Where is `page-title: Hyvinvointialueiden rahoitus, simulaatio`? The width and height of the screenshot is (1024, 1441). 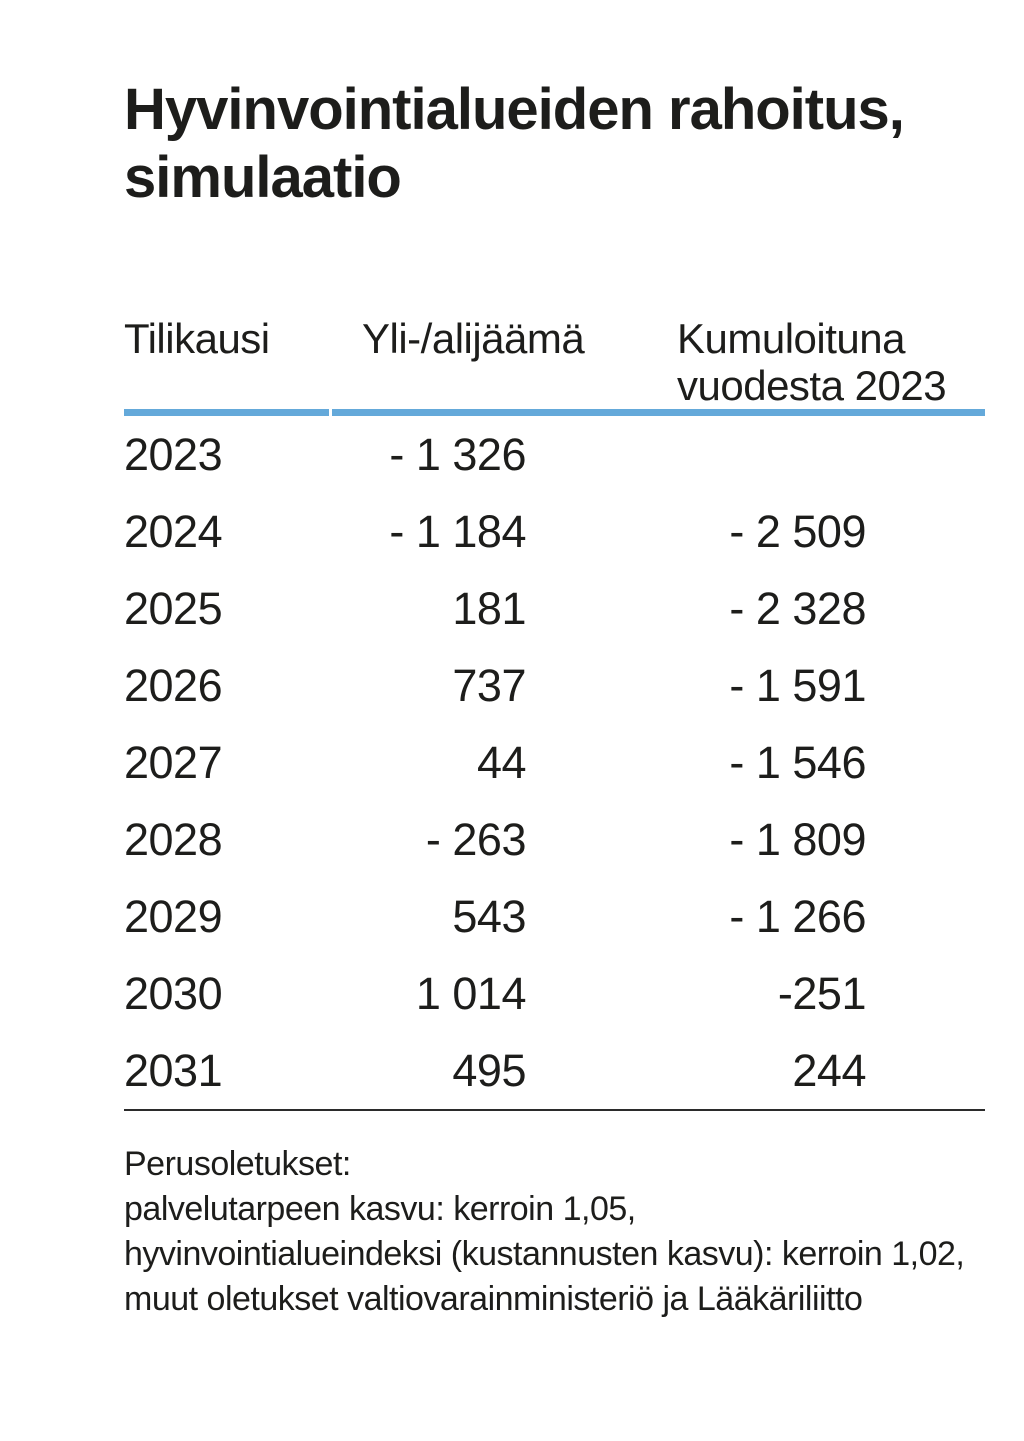 page-title: Hyvinvointialueiden rahoitus, simulaatio is located at coordinates (514, 143).